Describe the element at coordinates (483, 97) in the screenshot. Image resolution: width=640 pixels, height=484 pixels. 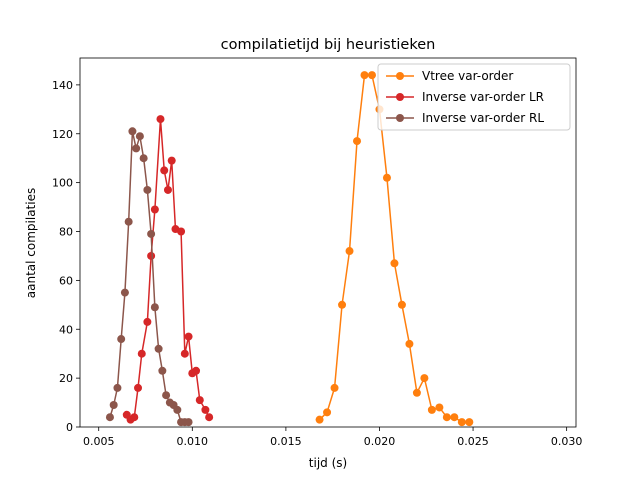
I see `legend-label: Inverse var-order LR` at that location.